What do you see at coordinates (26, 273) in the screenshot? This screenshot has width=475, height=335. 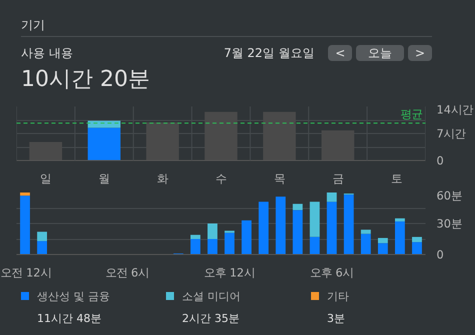 I see `x-tick-label: 오전 12시` at bounding box center [26, 273].